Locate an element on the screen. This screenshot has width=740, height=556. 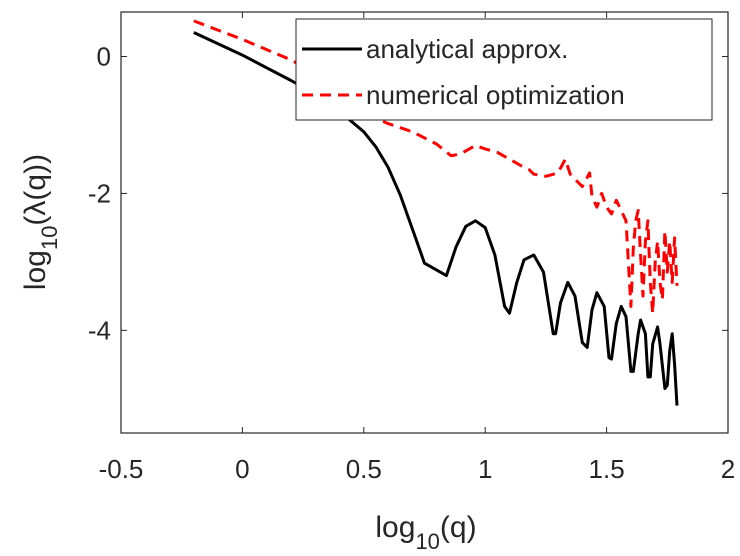
x-tick-label-3: 1 is located at coordinates (485, 469).